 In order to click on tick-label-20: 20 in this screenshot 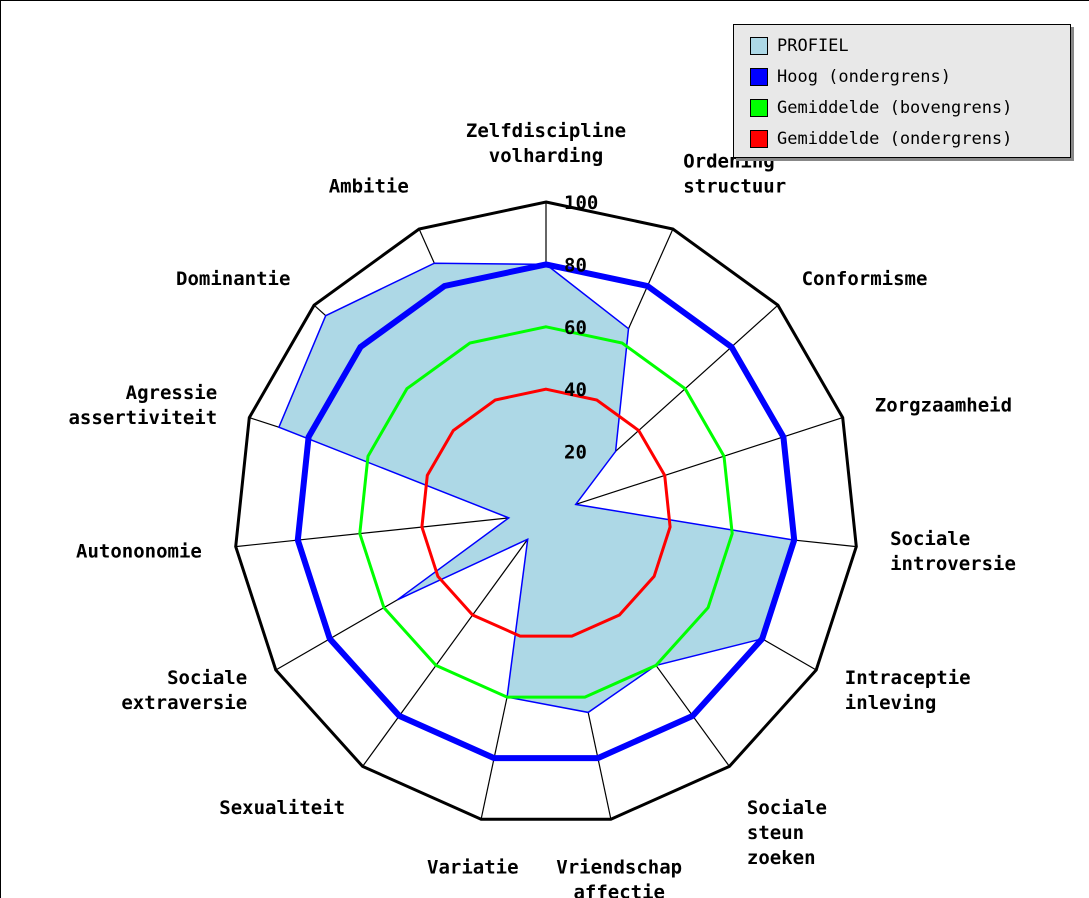, I will do `click(575, 453)`.